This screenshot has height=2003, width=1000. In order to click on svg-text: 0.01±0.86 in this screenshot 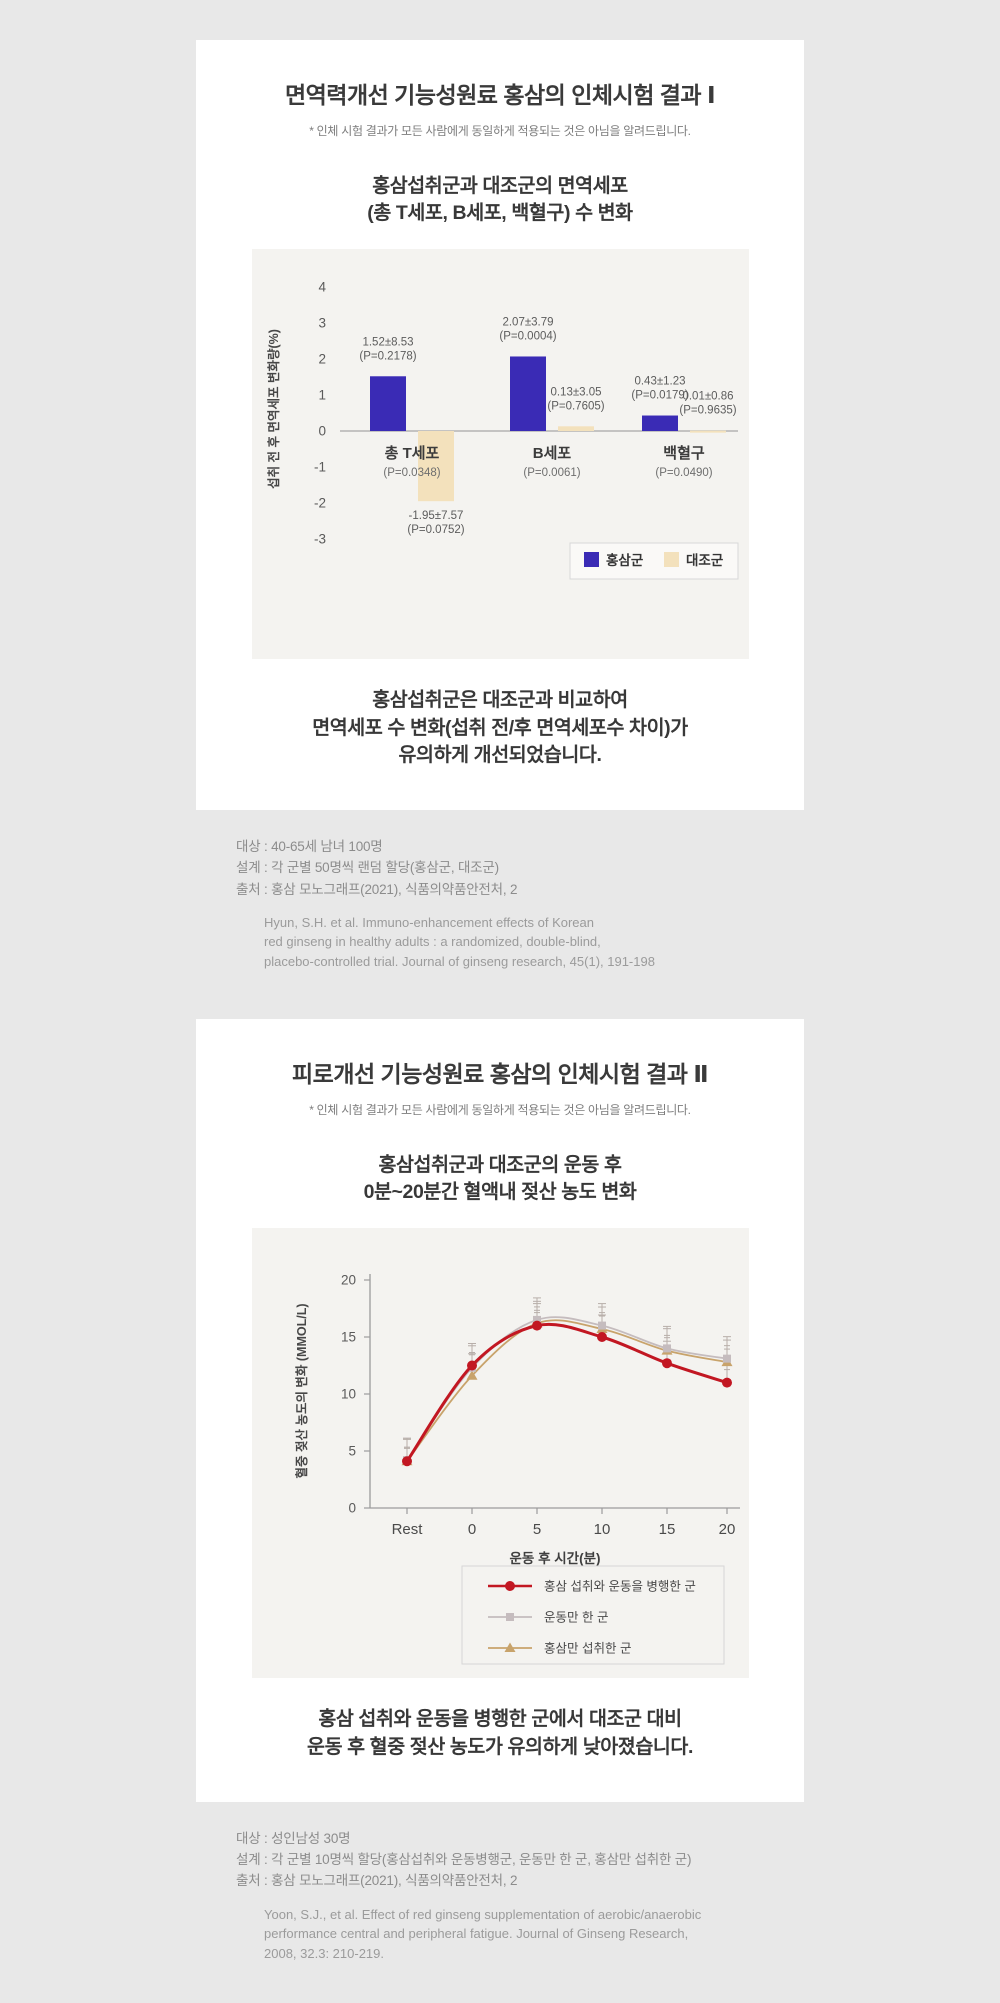, I will do `click(707, 396)`.